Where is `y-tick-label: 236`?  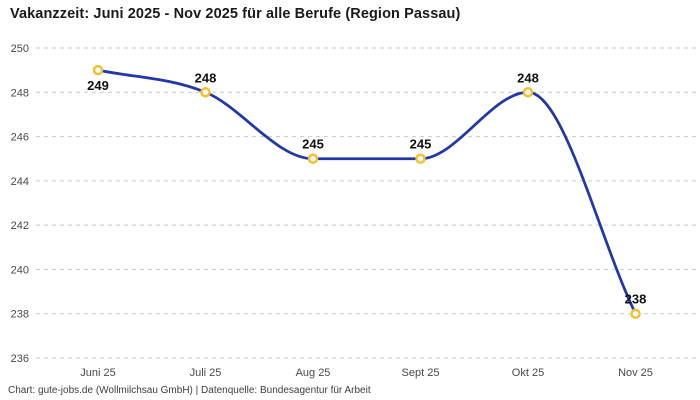
y-tick-label: 236 is located at coordinates (20, 359).